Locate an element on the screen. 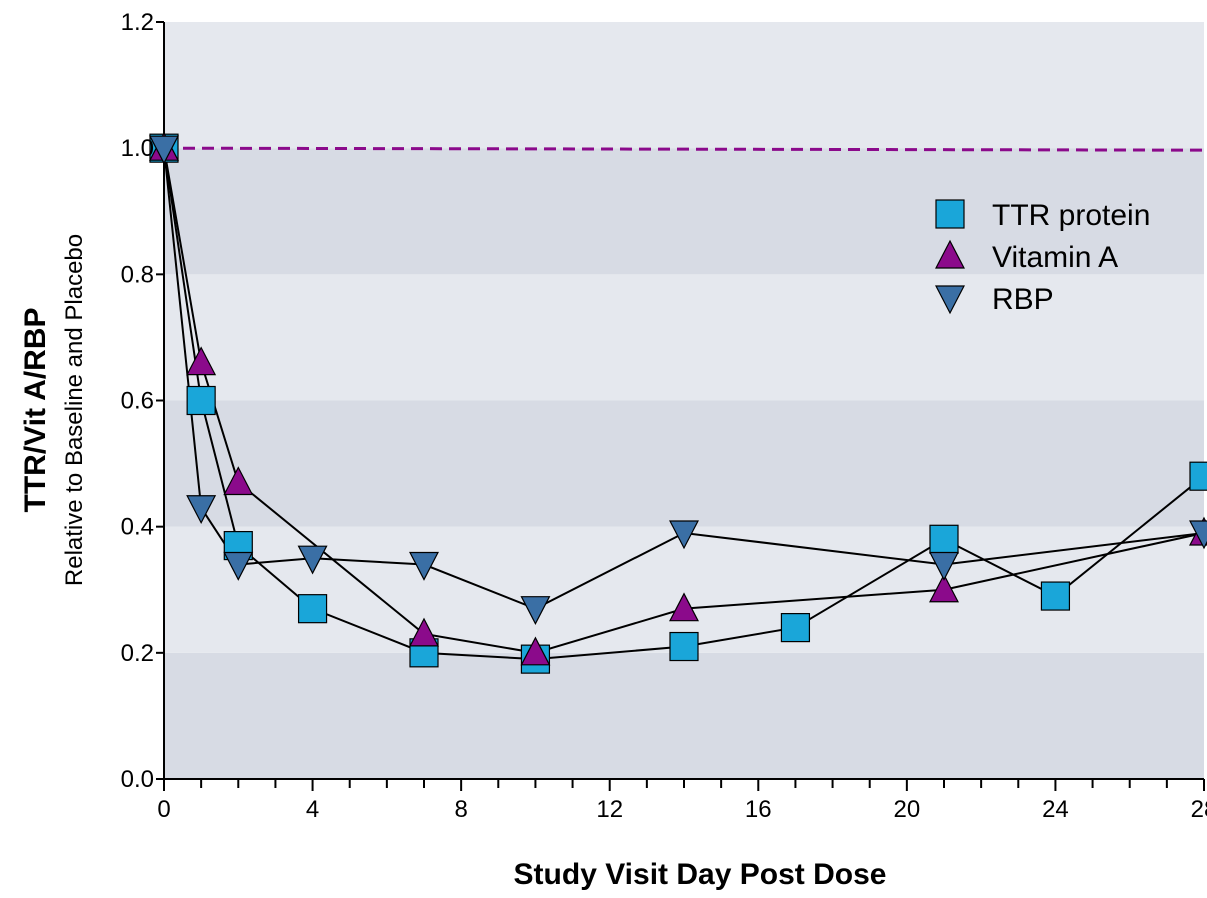  x-tick-label: 8 is located at coordinates (460, 809).